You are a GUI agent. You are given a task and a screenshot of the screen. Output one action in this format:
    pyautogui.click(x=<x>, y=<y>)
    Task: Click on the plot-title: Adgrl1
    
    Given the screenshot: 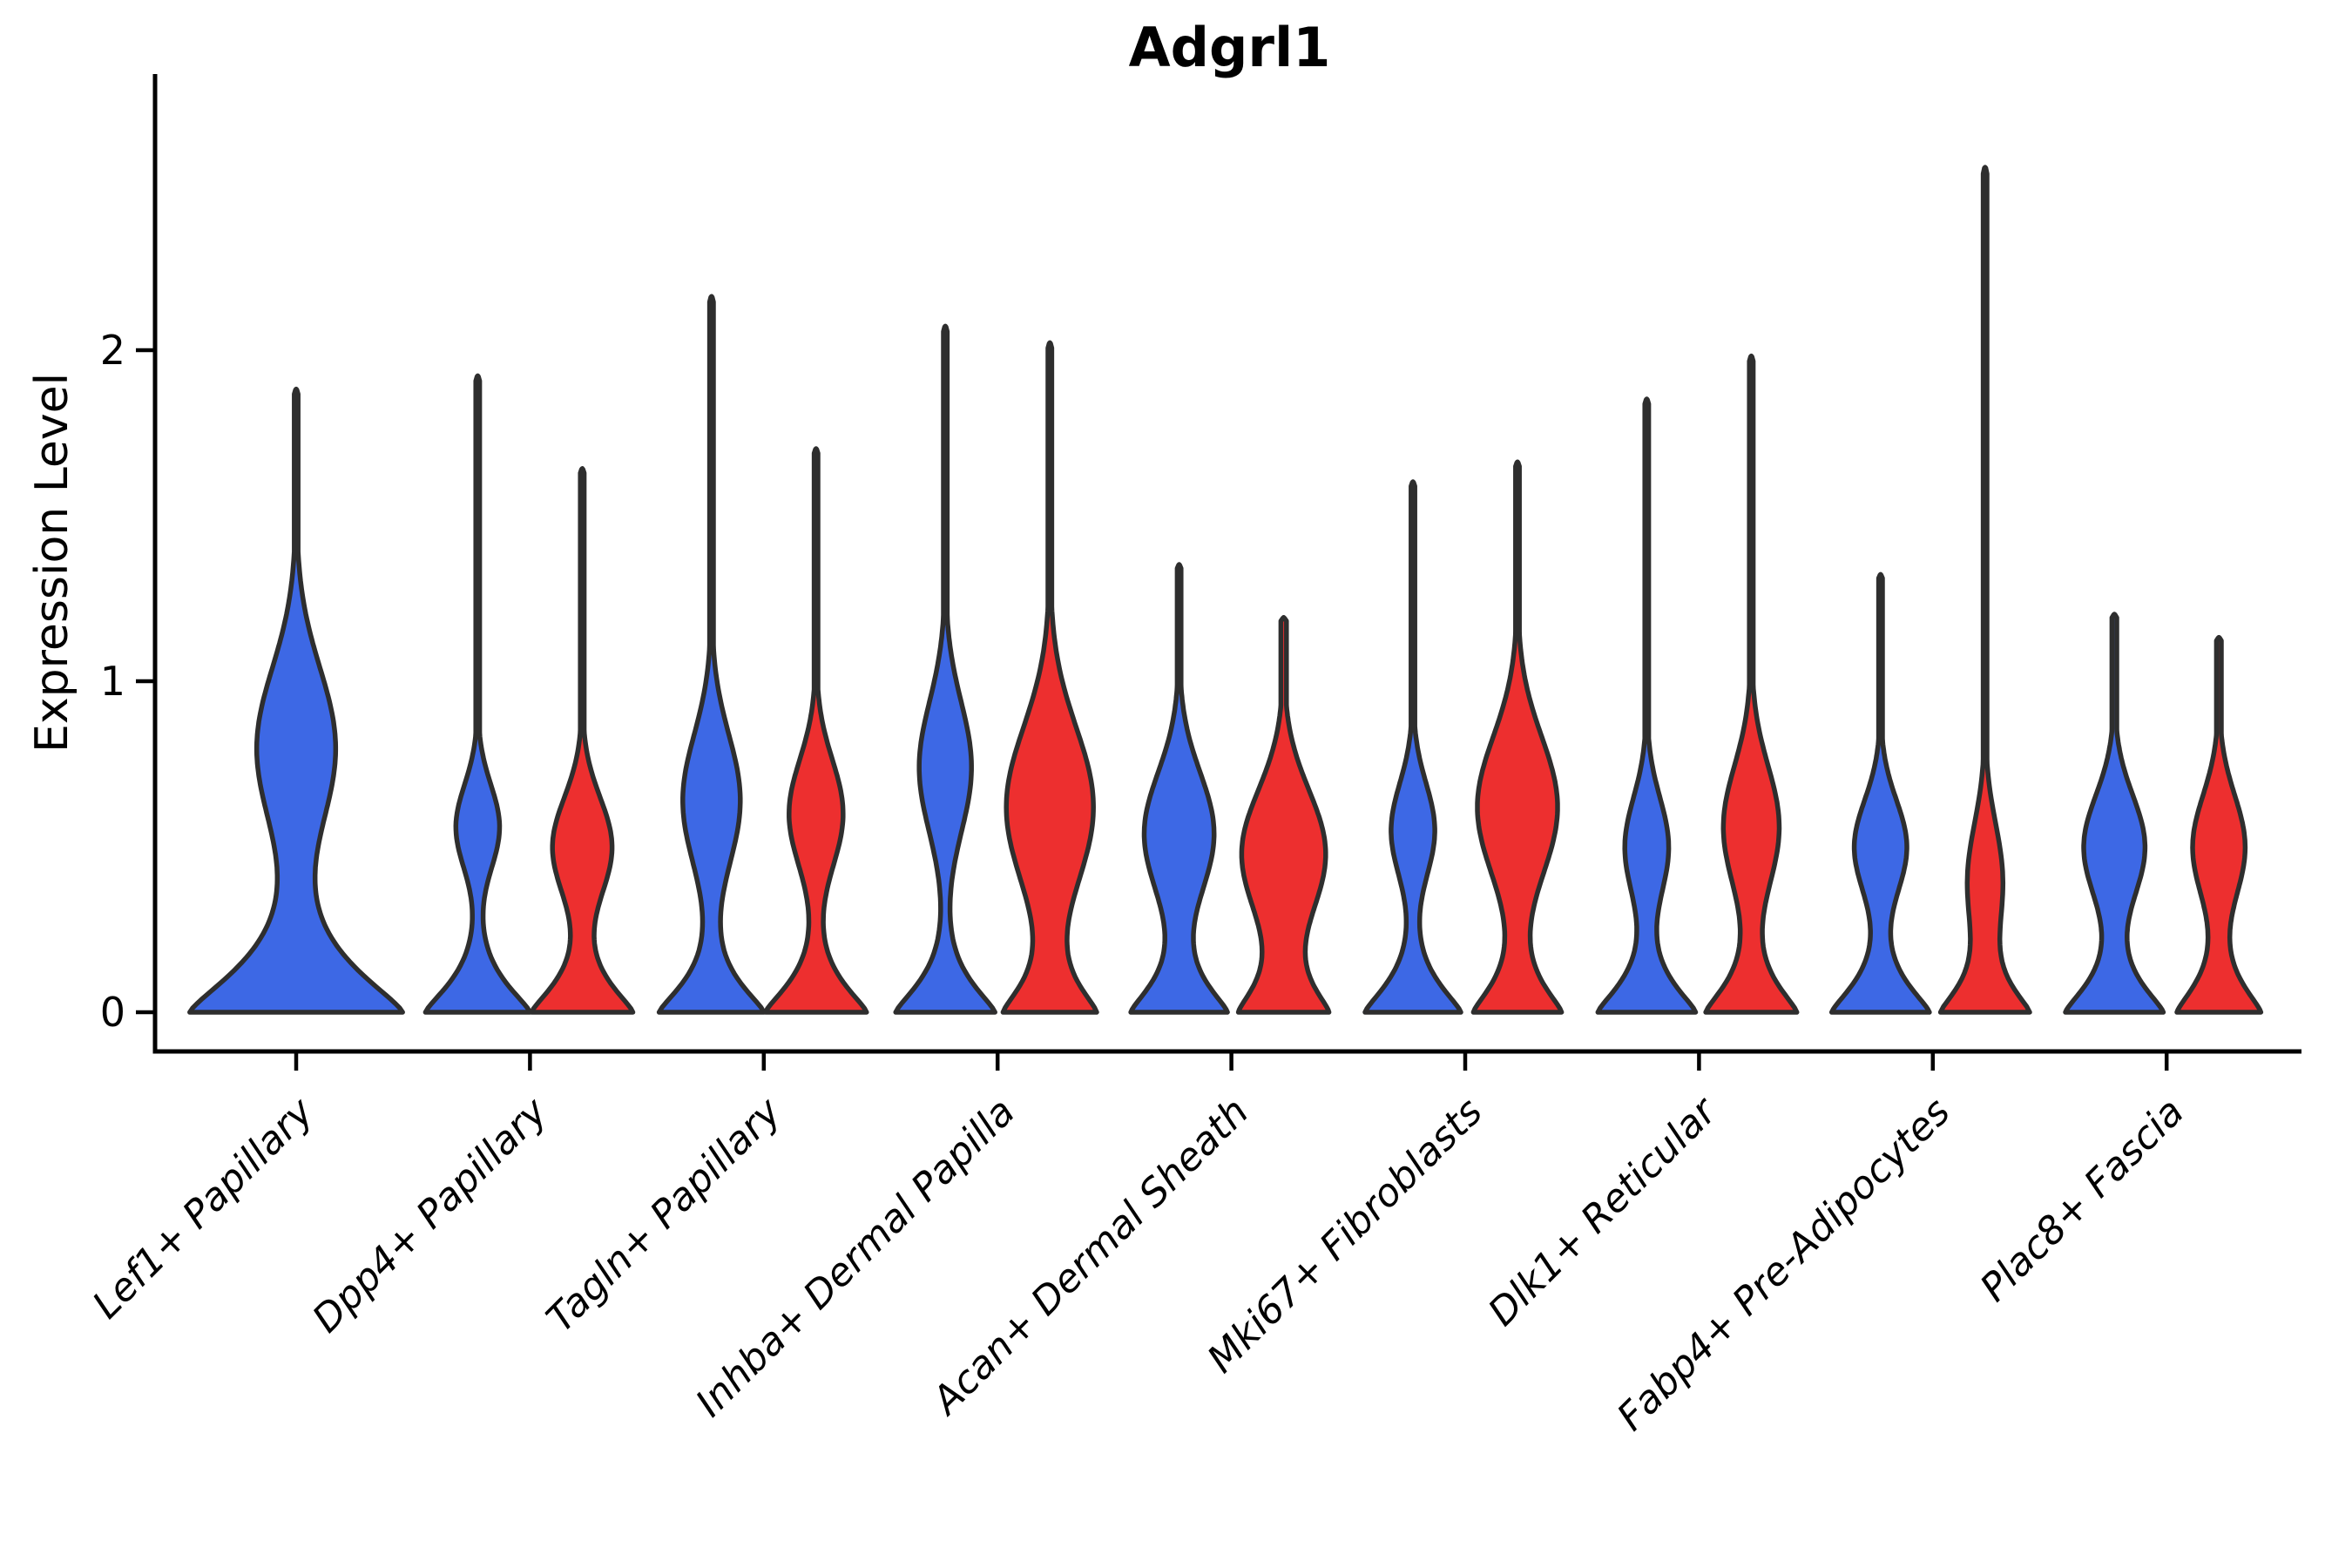 What is the action you would take?
    pyautogui.click(x=1230, y=48)
    